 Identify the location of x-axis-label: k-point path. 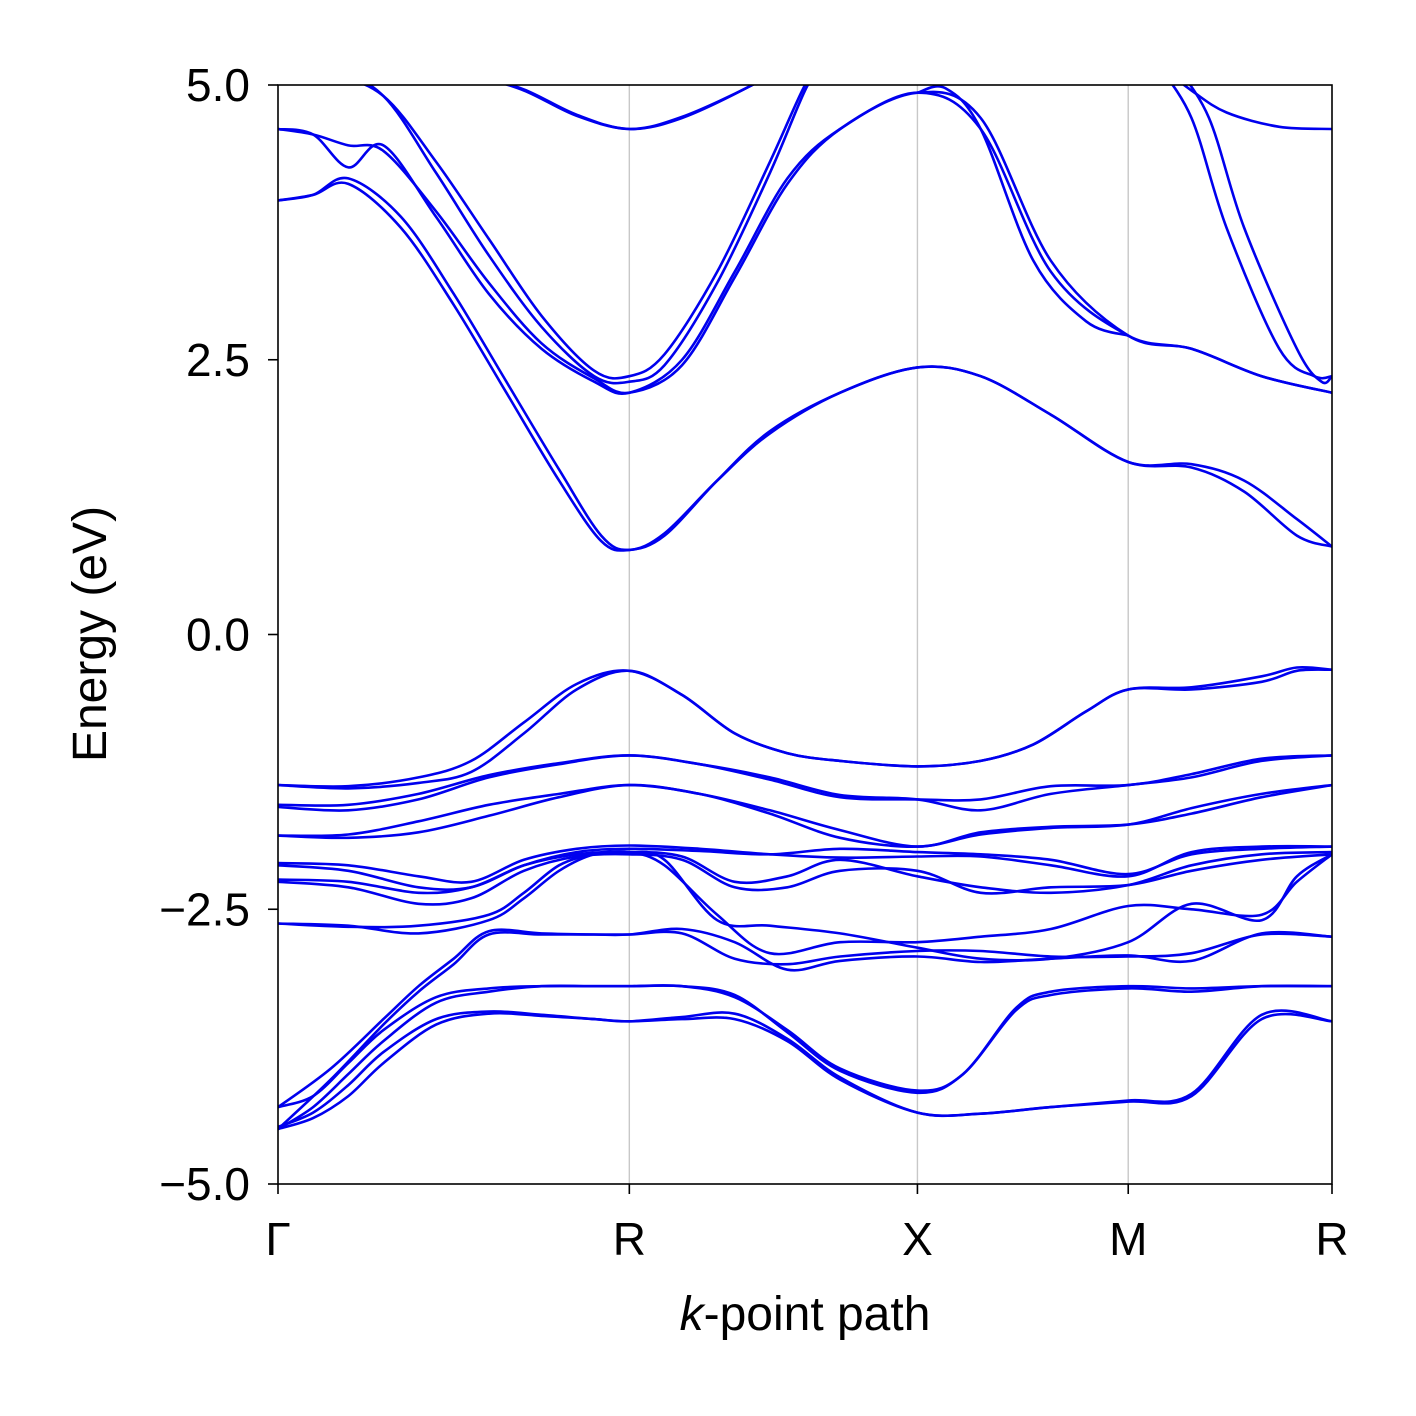
(805, 1314).